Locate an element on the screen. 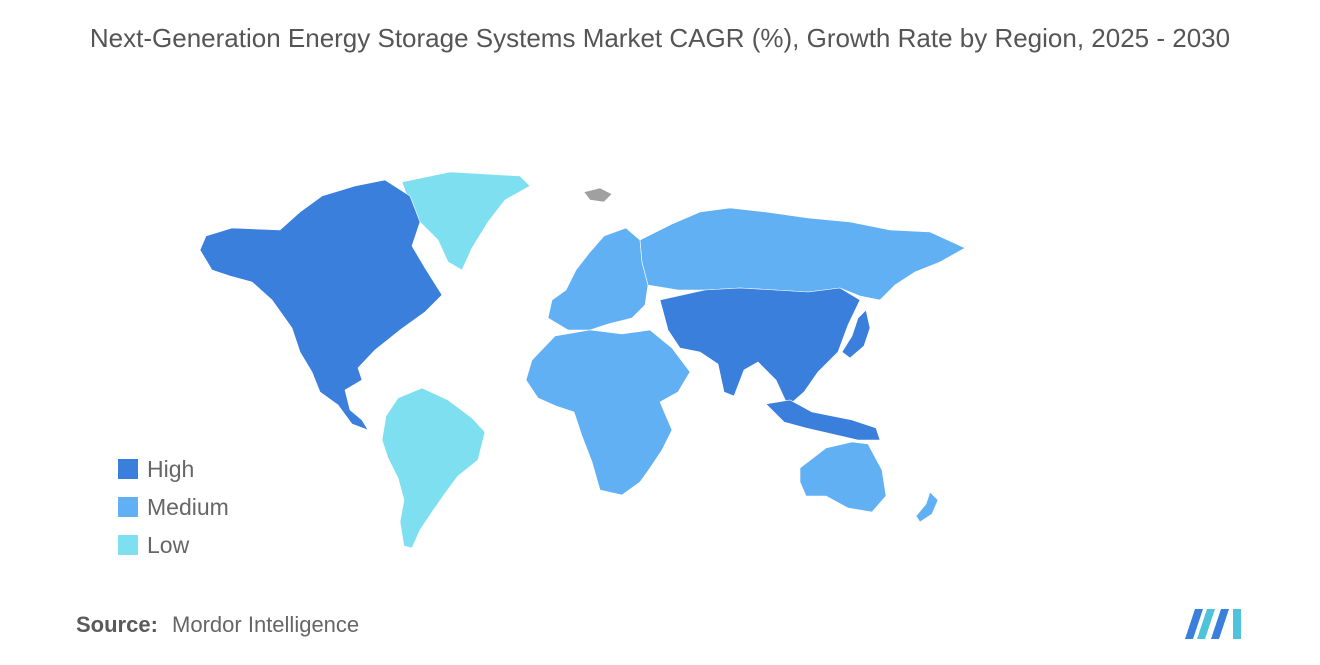  region-southeast-asia-islands is located at coordinates (823, 420).